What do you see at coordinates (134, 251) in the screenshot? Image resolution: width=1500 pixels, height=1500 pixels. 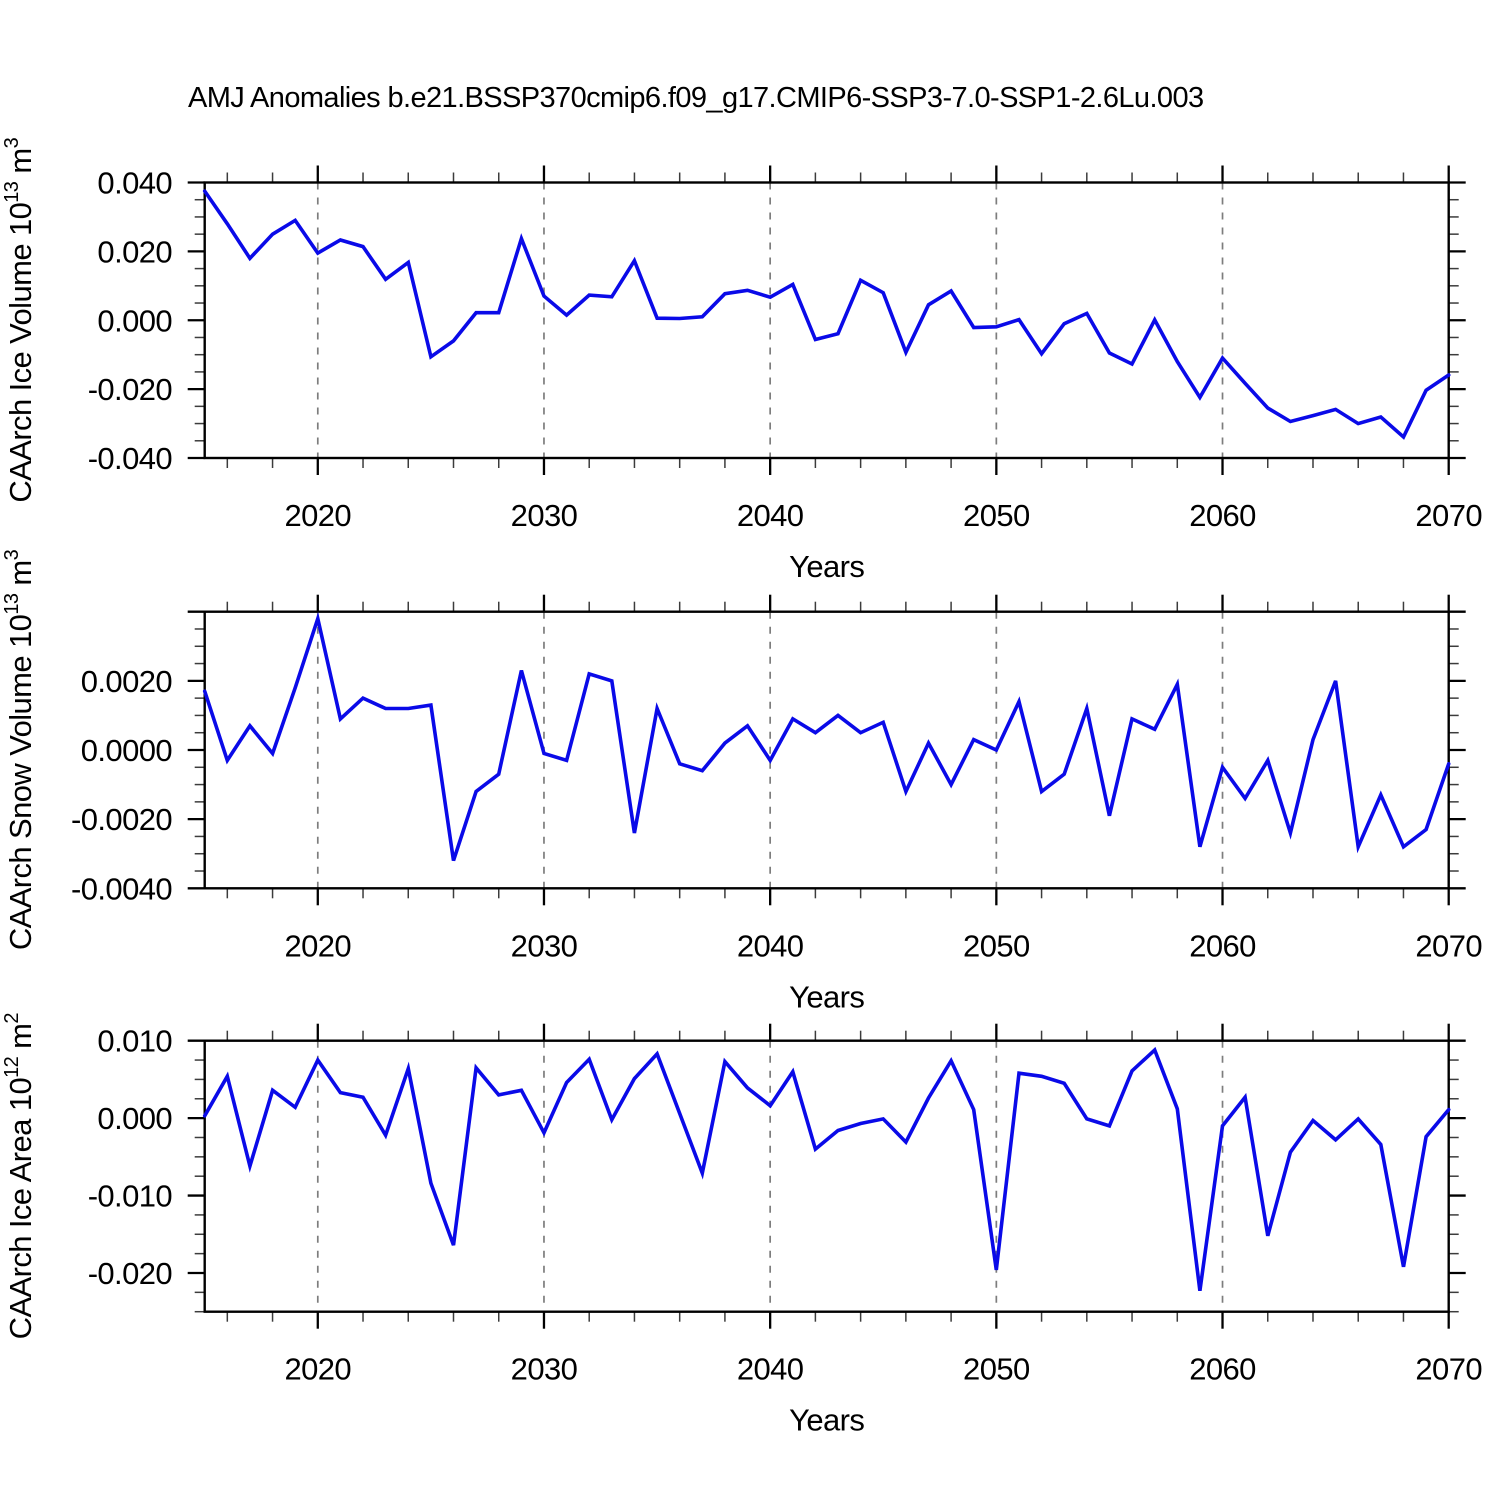 I see `y-tick-label: 0.020` at bounding box center [134, 251].